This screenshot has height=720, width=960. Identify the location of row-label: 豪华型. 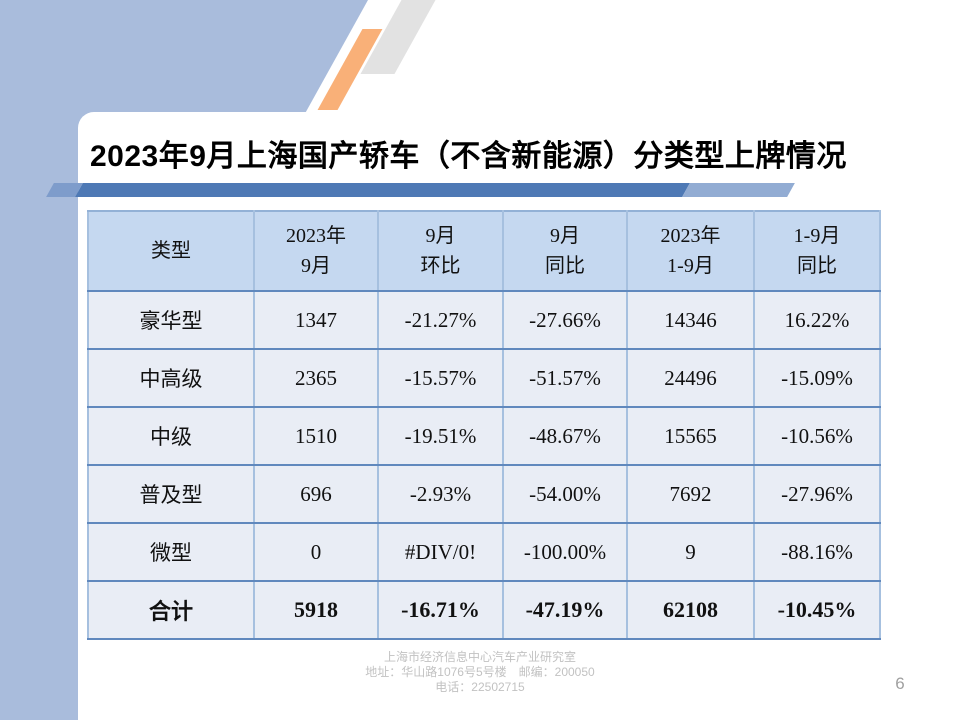
(171, 320).